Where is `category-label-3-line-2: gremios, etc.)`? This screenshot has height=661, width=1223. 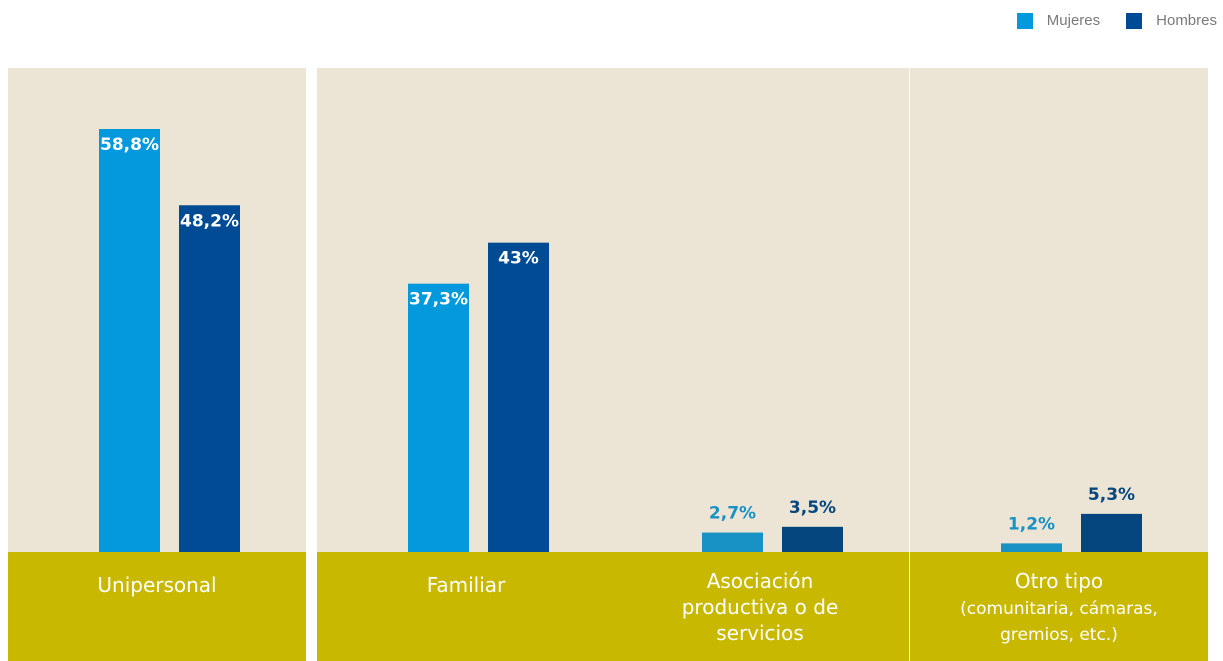
category-label-3-line-2: gremios, etc.) is located at coordinates (1059, 635).